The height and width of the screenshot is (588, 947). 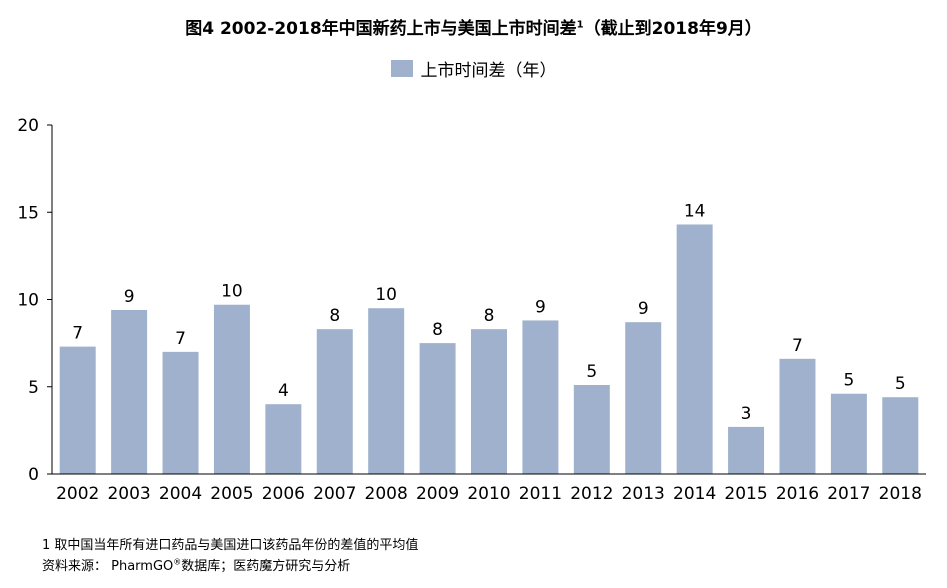 What do you see at coordinates (488, 71) in the screenshot?
I see `legend-label: 上市时间差（年）` at bounding box center [488, 71].